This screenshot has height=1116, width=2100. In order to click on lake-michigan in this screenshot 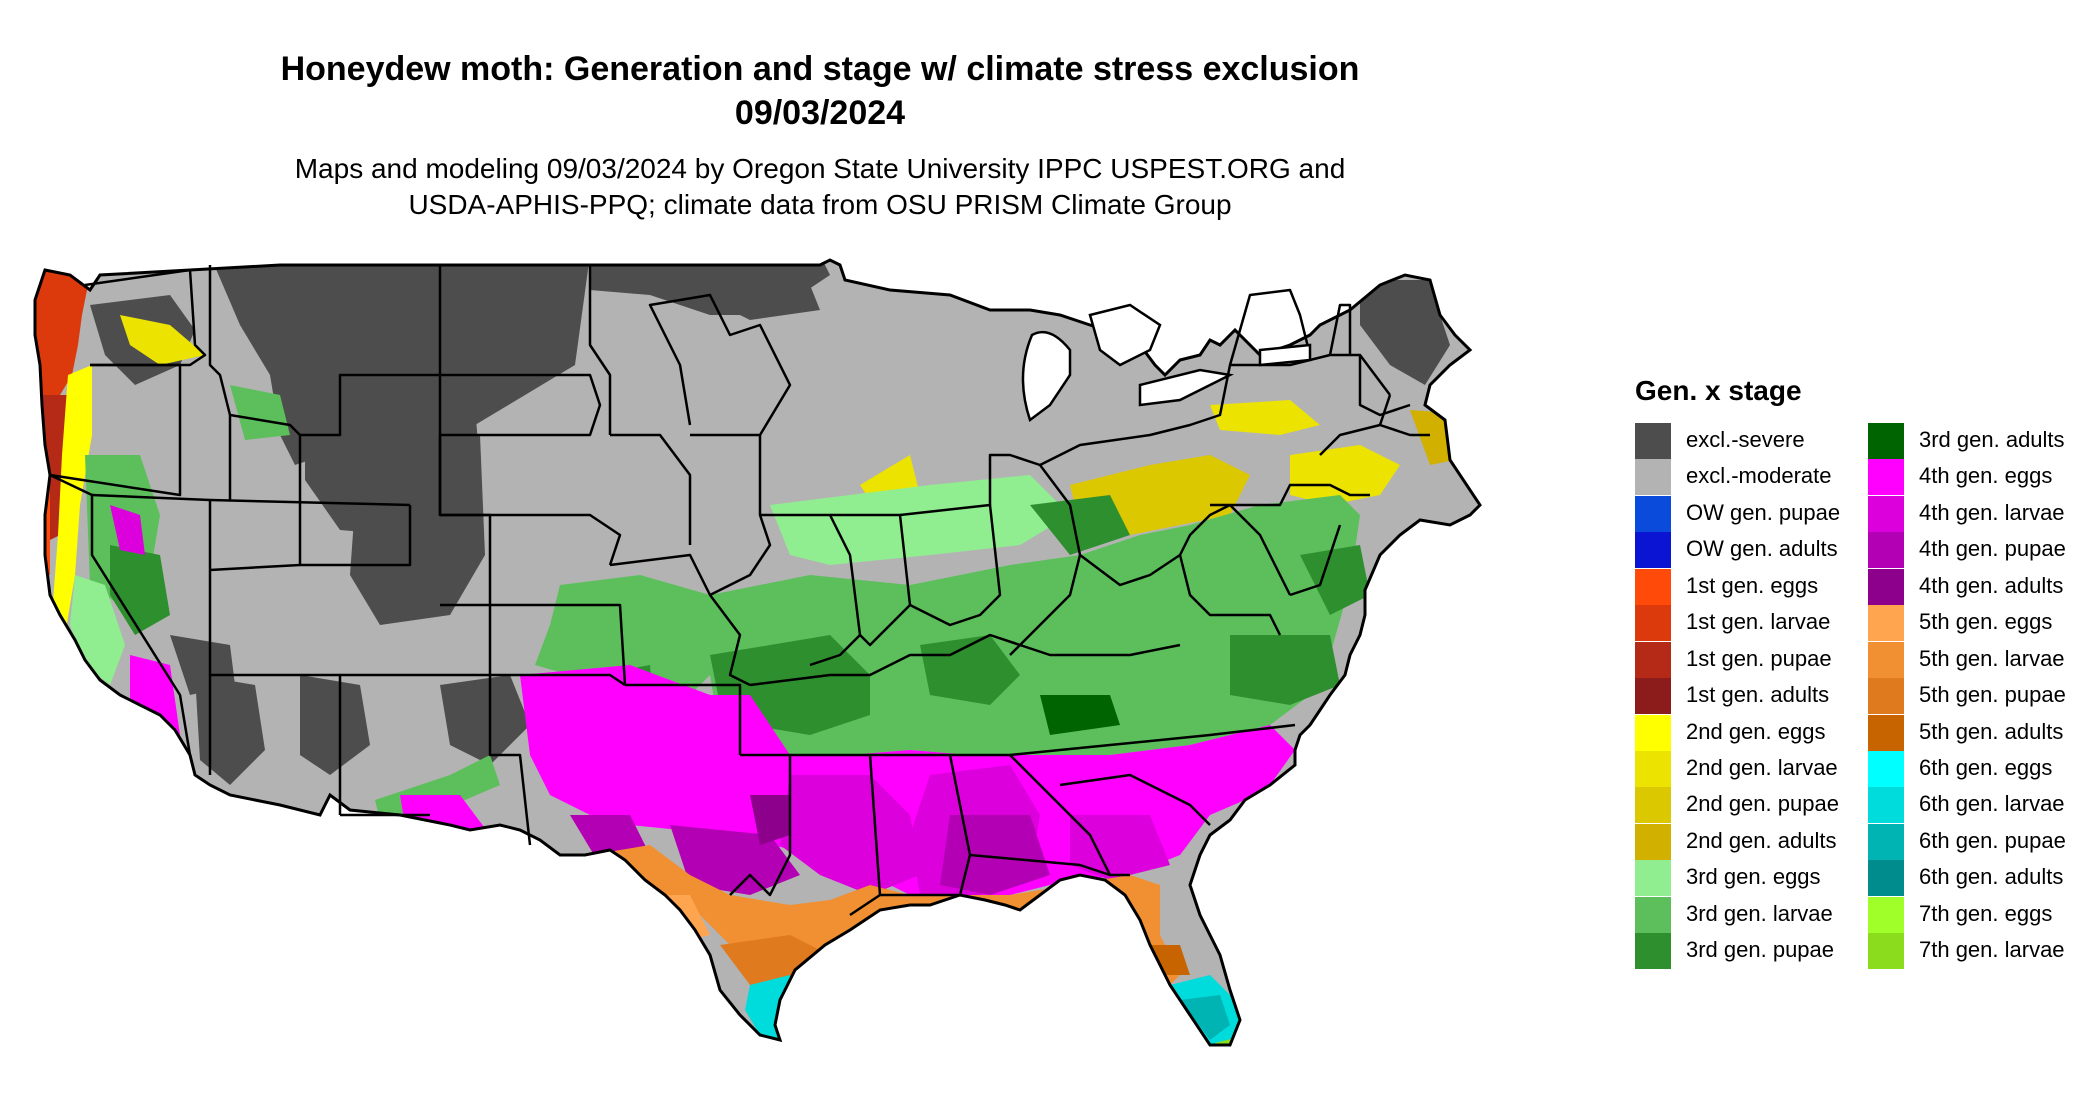, I will do `click(1046, 376)`.